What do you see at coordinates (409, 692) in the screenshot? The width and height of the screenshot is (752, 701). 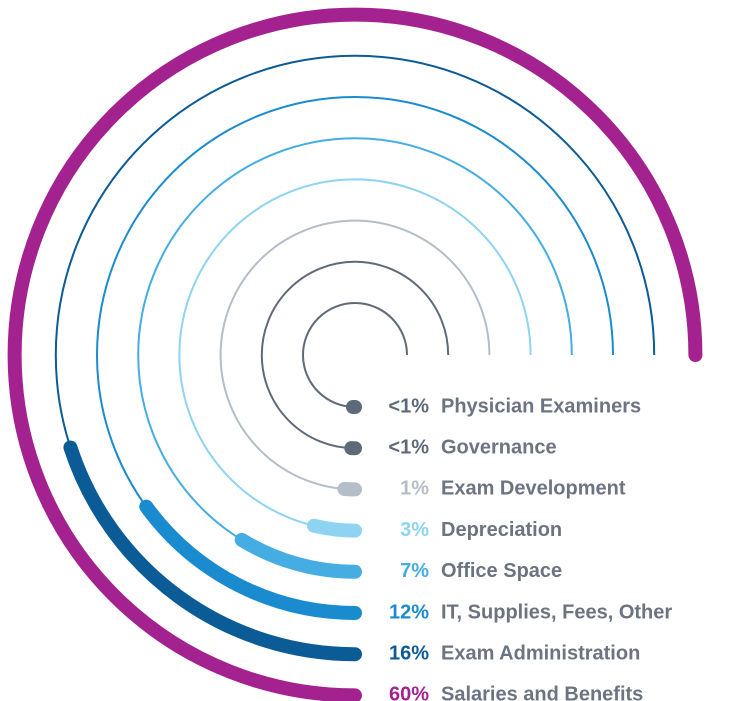 I see `value-label: 60%` at bounding box center [409, 692].